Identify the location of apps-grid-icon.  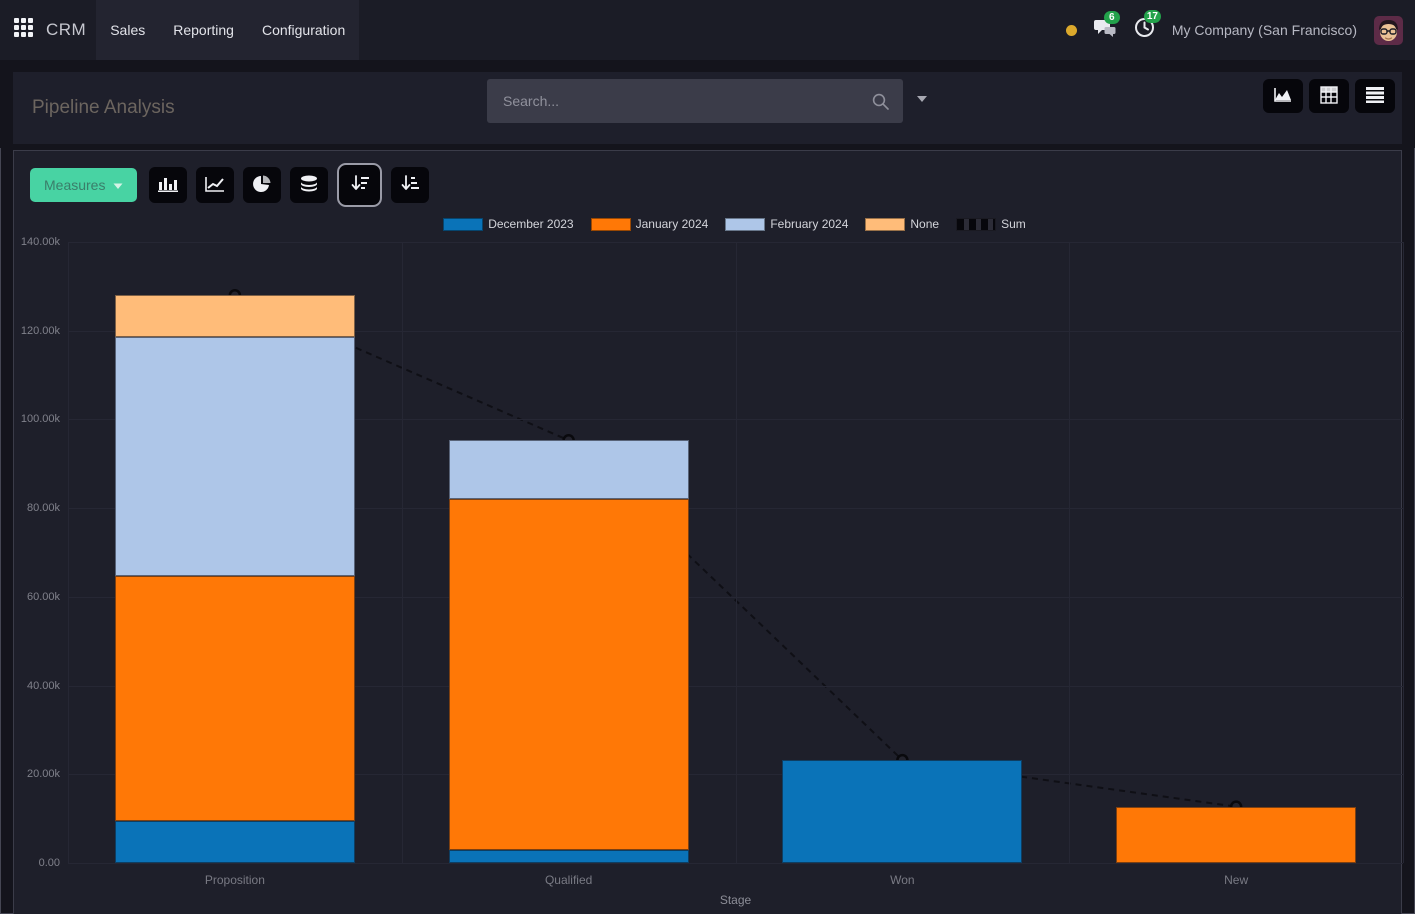
(23, 30).